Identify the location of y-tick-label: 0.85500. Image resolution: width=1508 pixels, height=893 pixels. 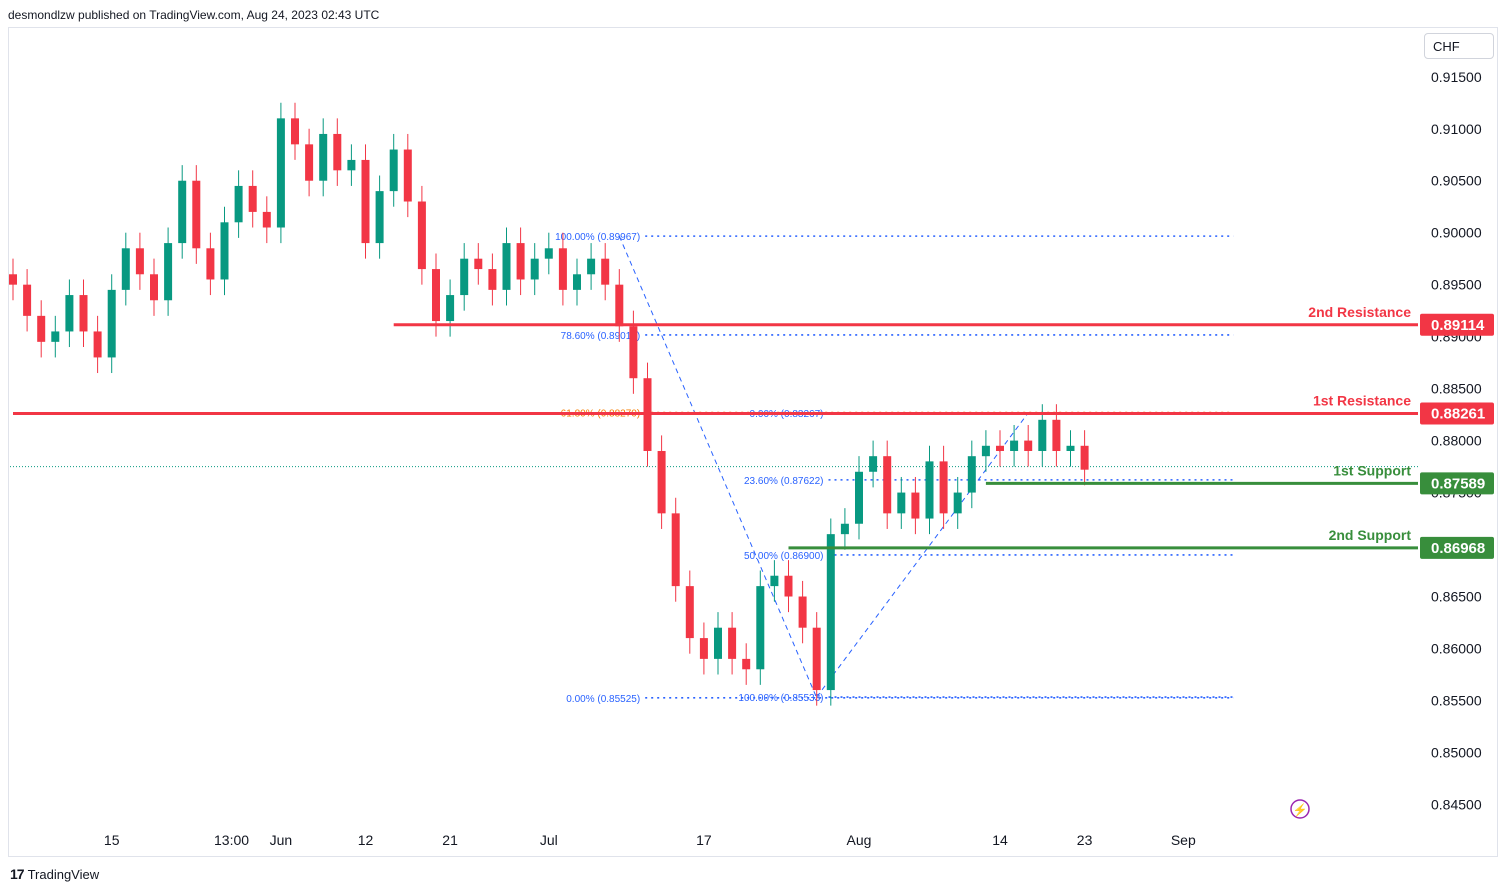
(1456, 700).